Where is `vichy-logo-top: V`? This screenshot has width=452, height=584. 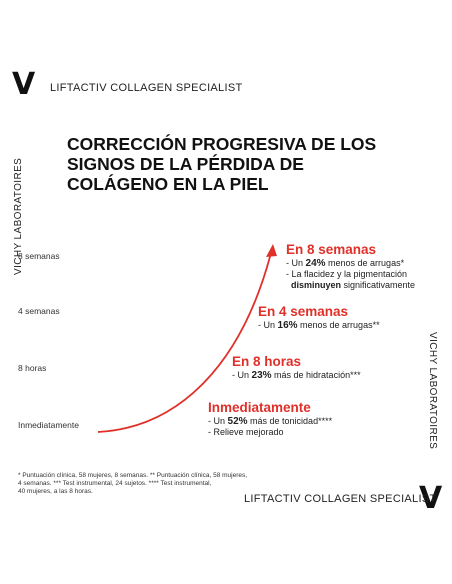 vichy-logo-top: V is located at coordinates (24, 84).